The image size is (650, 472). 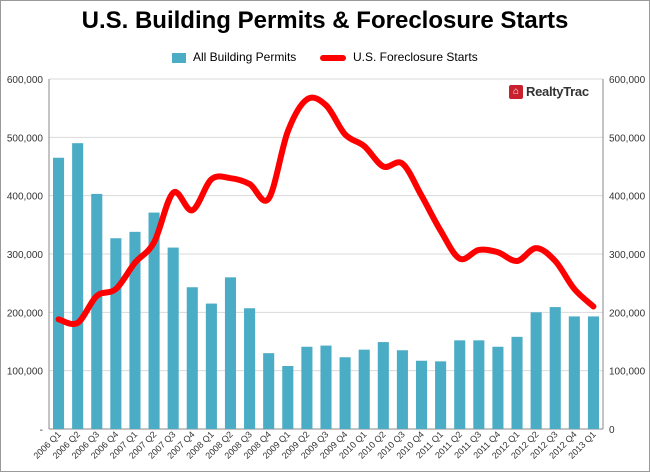 What do you see at coordinates (25, 372) in the screenshot?
I see `y-tick-label: 100,000` at bounding box center [25, 372].